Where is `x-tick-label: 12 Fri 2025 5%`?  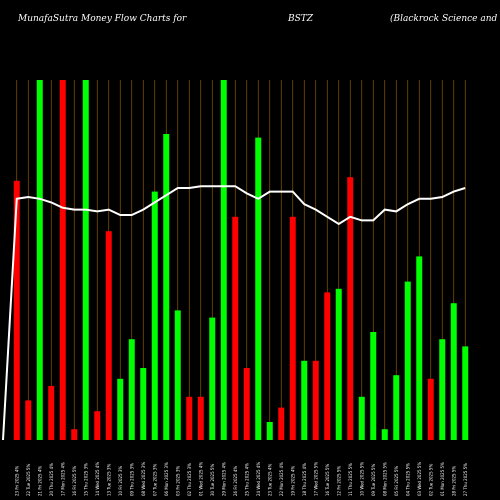
x-tick-label: 12 Fri 2025 5% is located at coordinates (338, 481).